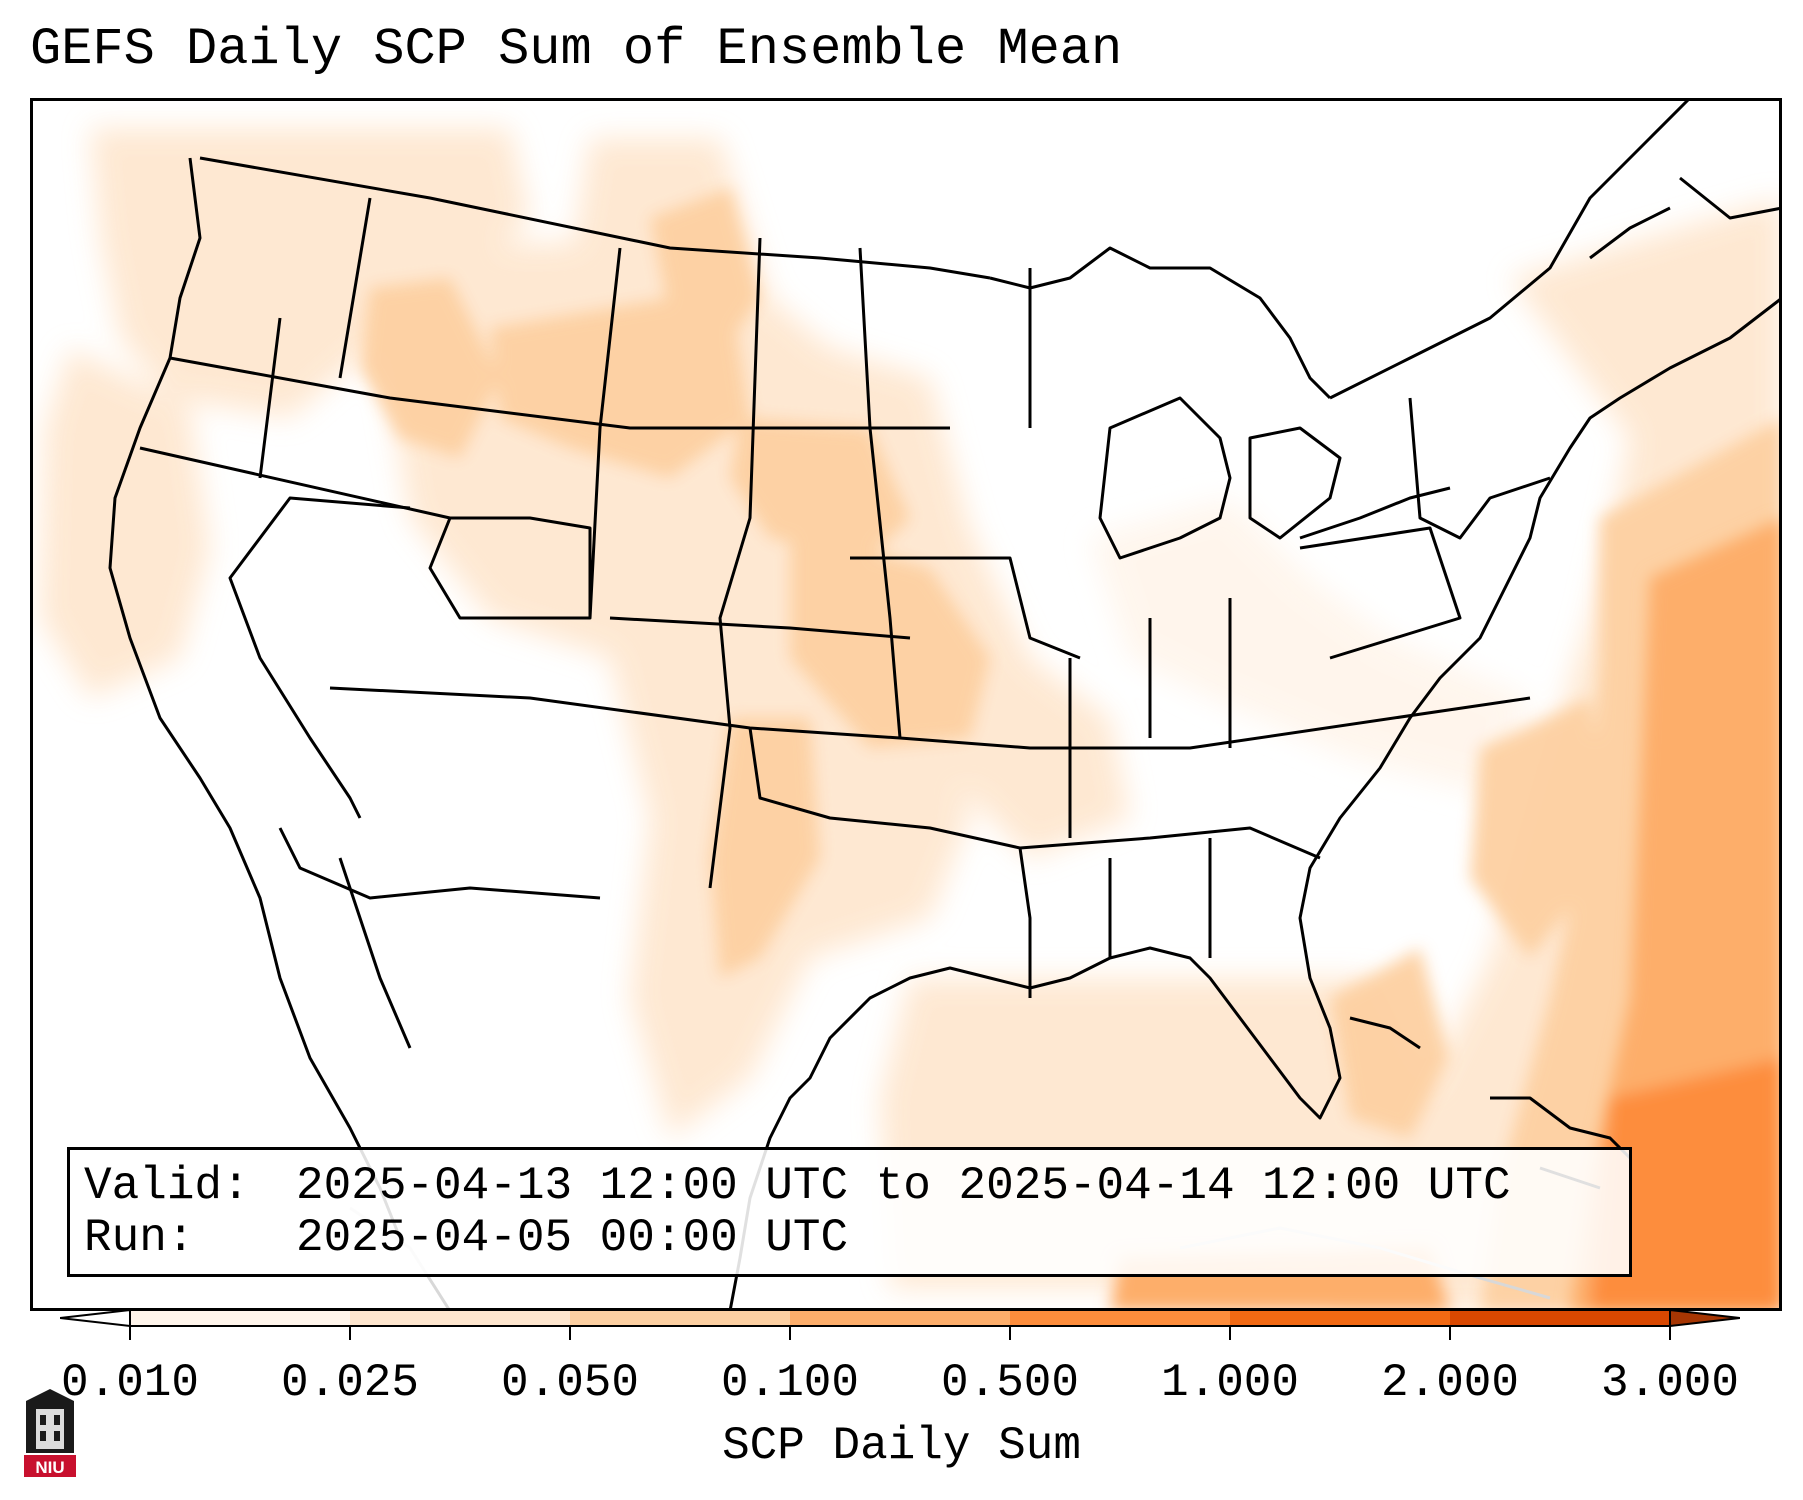 The height and width of the screenshot is (1500, 1803). What do you see at coordinates (49, 1467) in the screenshot?
I see `logo-text: NIU` at bounding box center [49, 1467].